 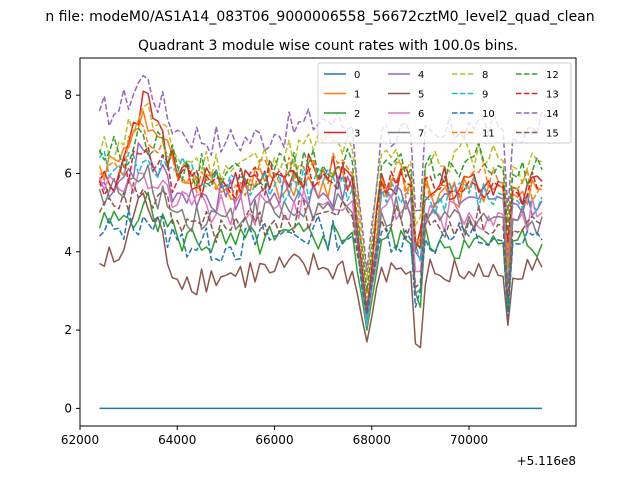 I want to click on x-tick-label: 68000, so click(x=372, y=440).